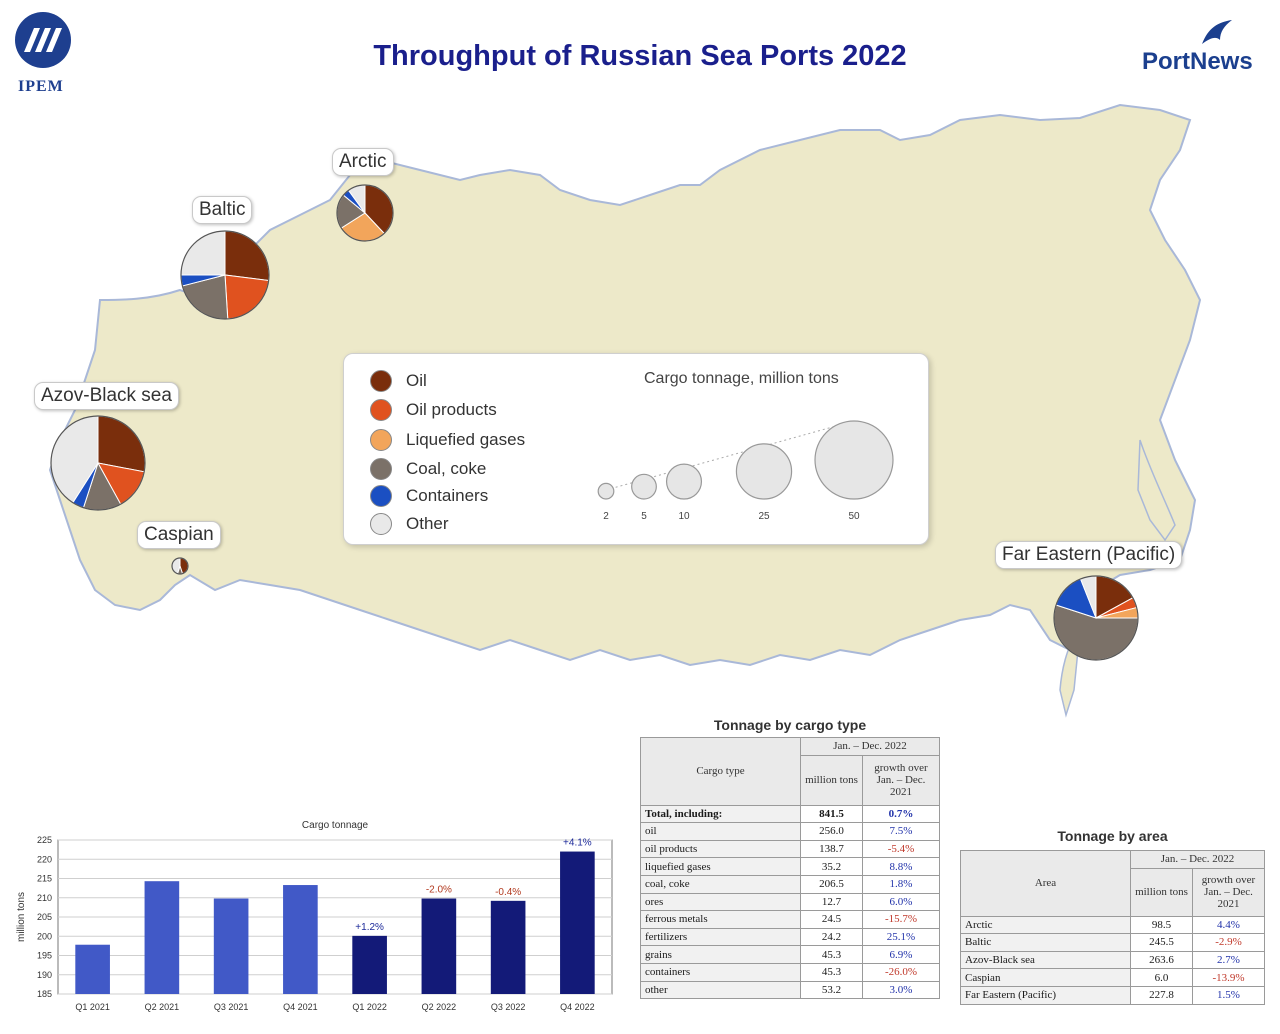 This screenshot has height=1034, width=1280. I want to click on x-tick-label: Q1 2022, so click(369, 1007).